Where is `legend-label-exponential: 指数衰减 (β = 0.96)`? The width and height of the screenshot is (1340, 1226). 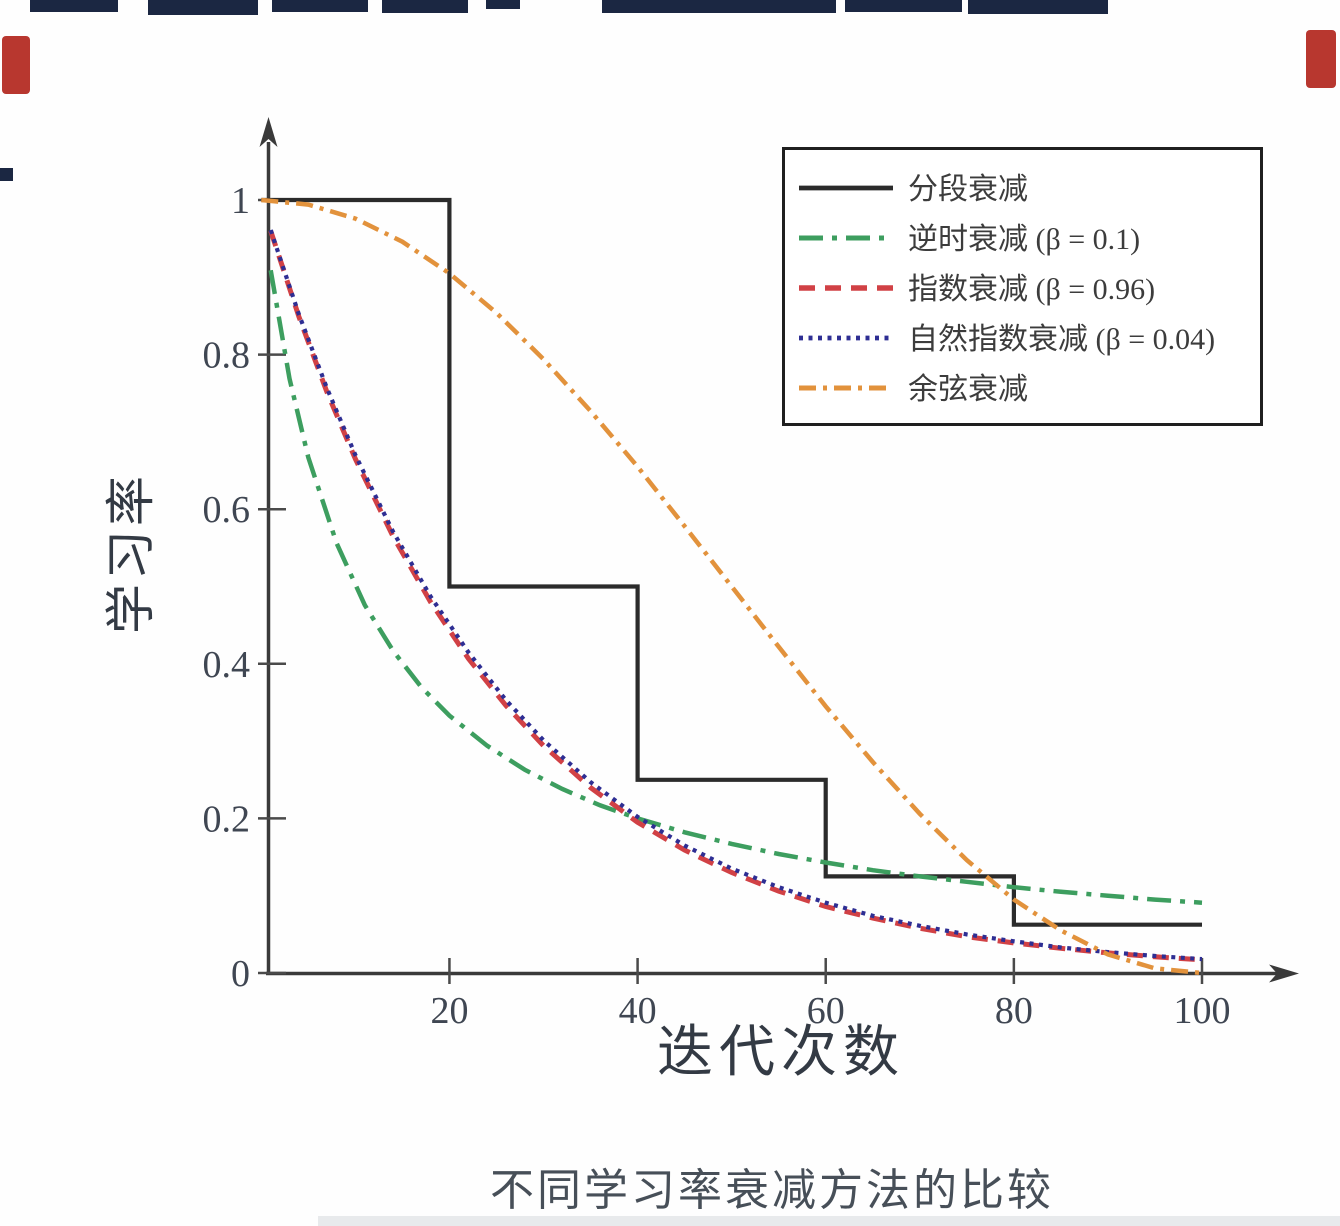
legend-label-exponential: 指数衰减 (β = 0.96) is located at coordinates (1031, 289).